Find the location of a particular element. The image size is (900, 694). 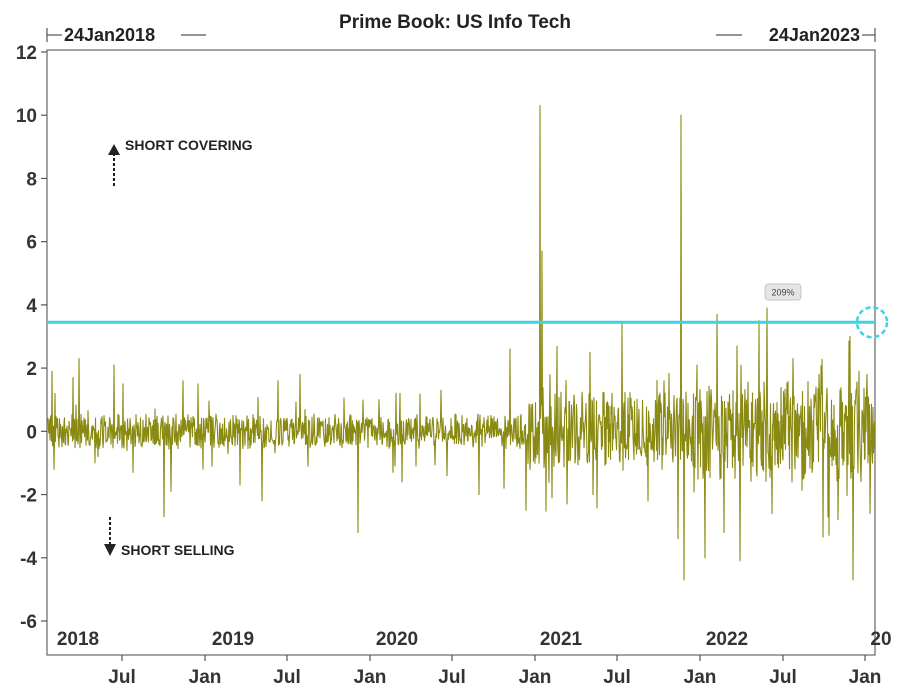

y-tick-label: 2 is located at coordinates (31, 369).